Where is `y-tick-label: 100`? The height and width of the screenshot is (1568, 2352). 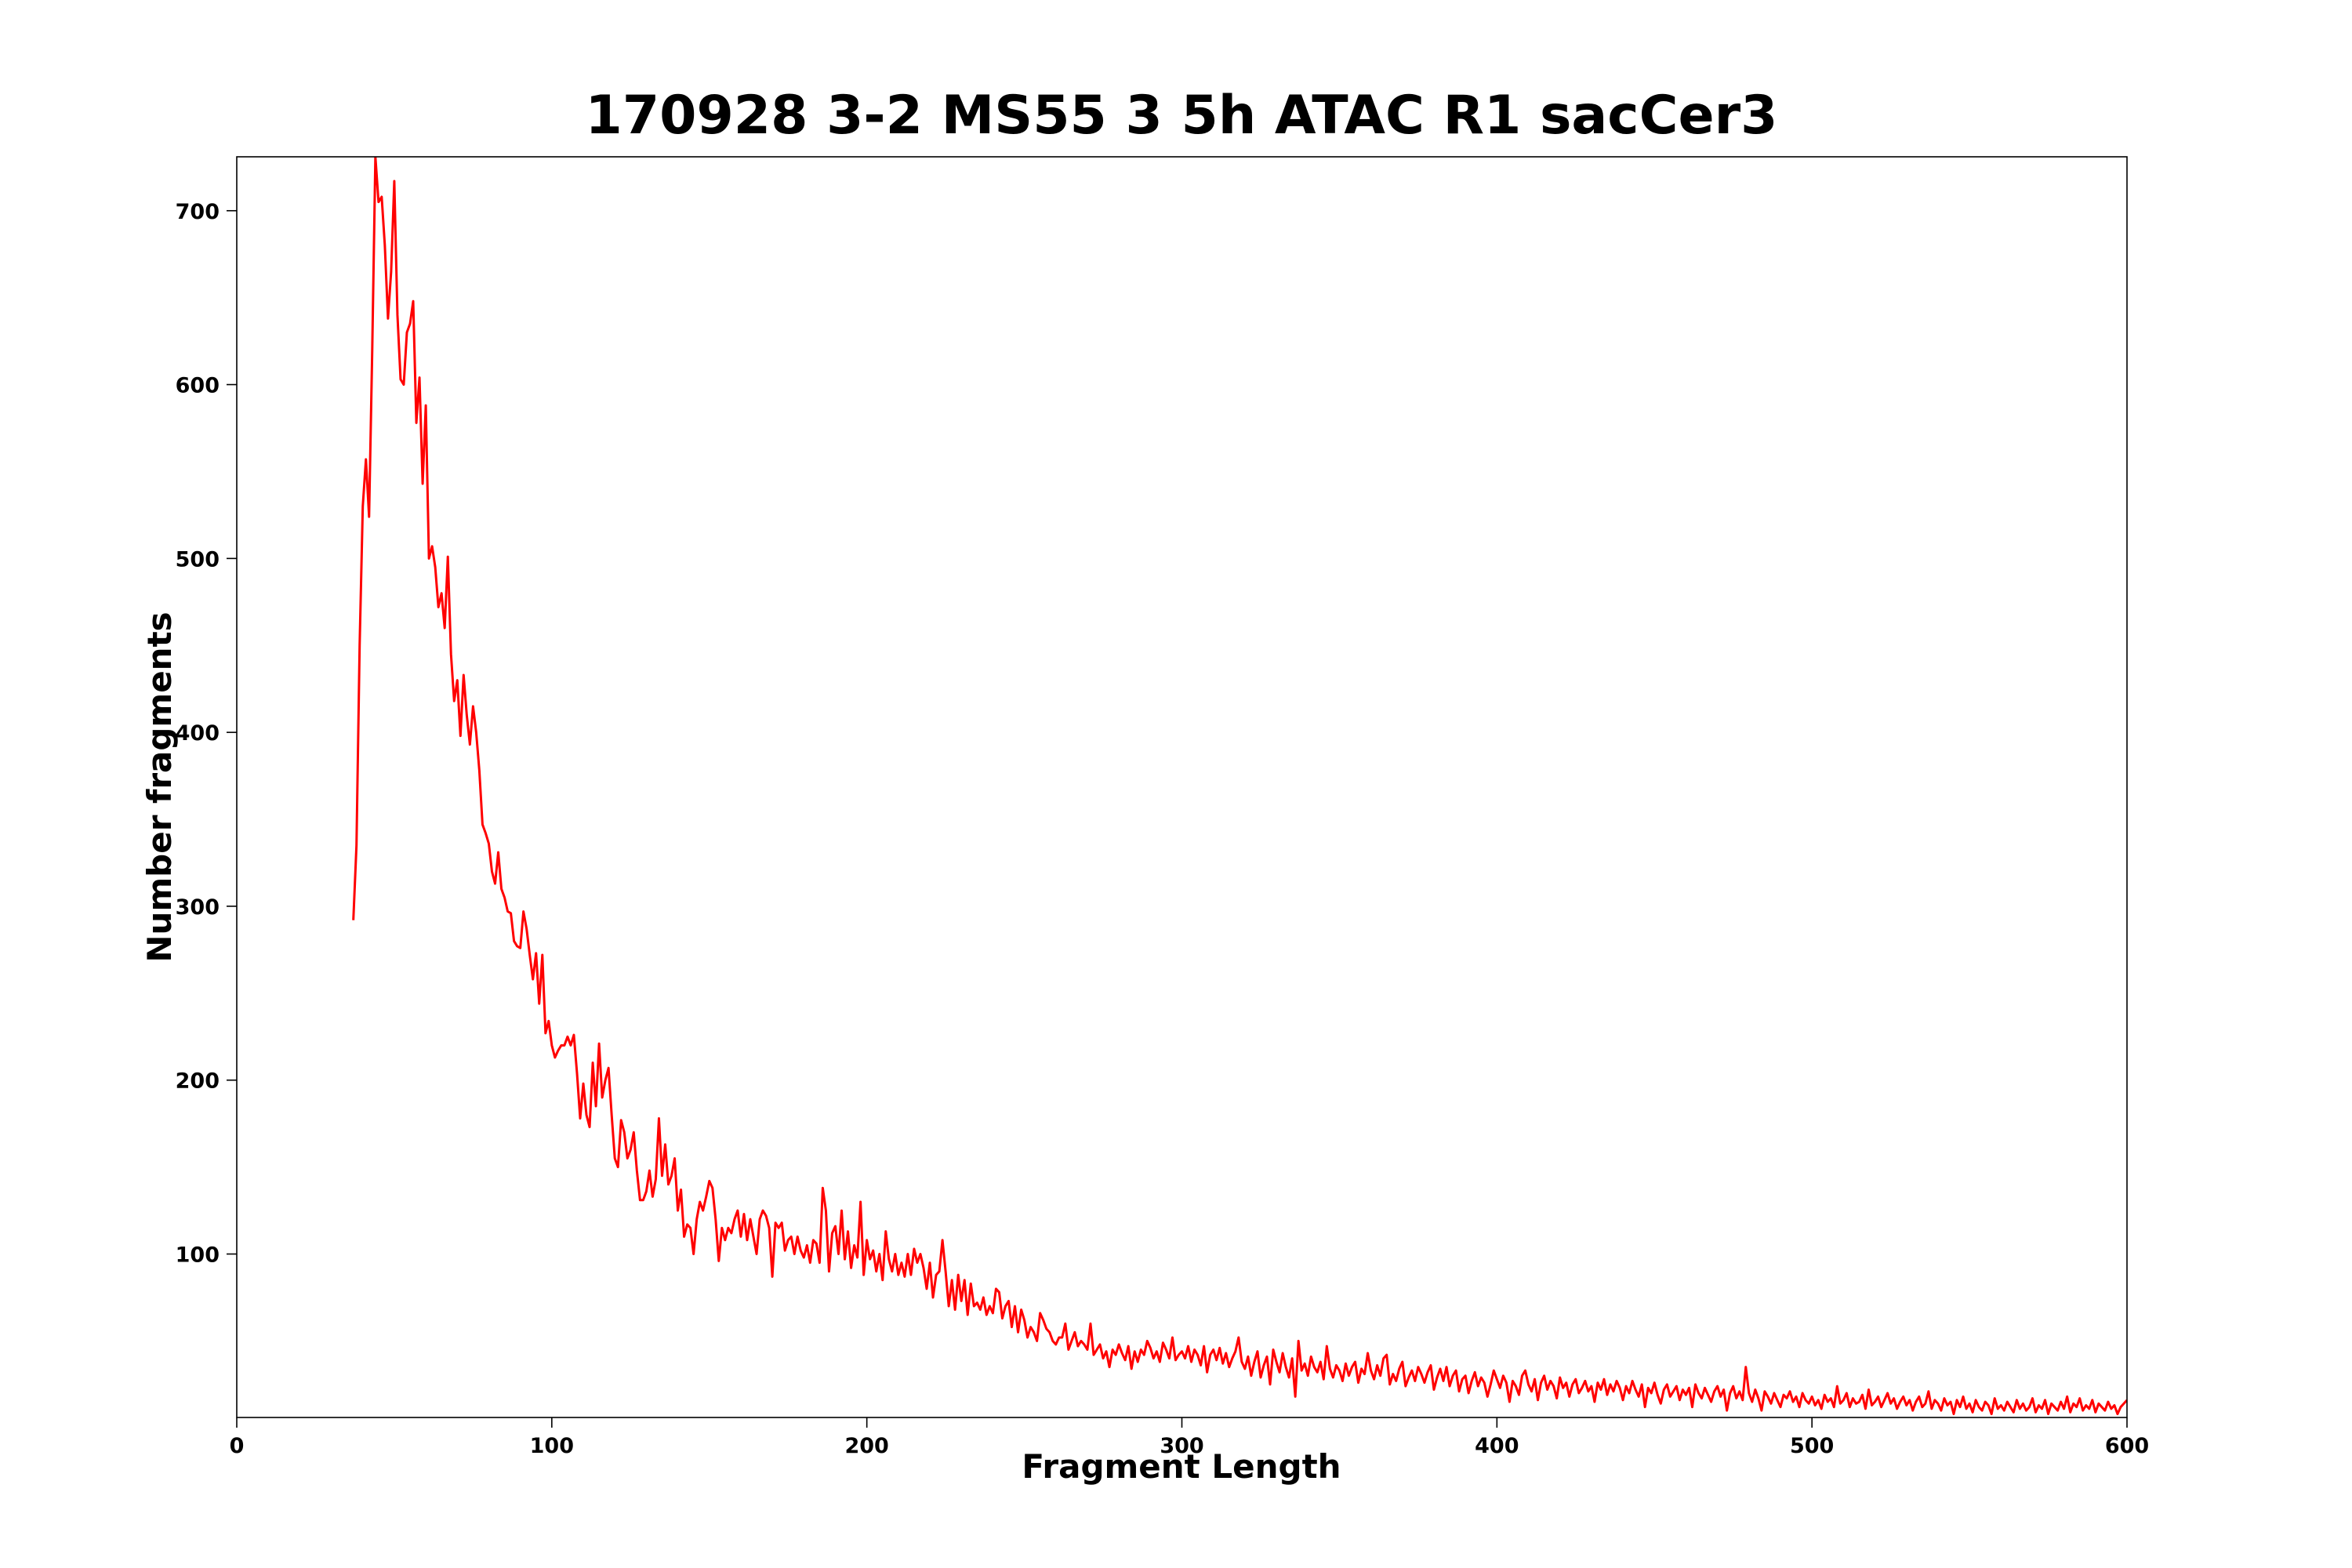
y-tick-label: 100 is located at coordinates (198, 1255).